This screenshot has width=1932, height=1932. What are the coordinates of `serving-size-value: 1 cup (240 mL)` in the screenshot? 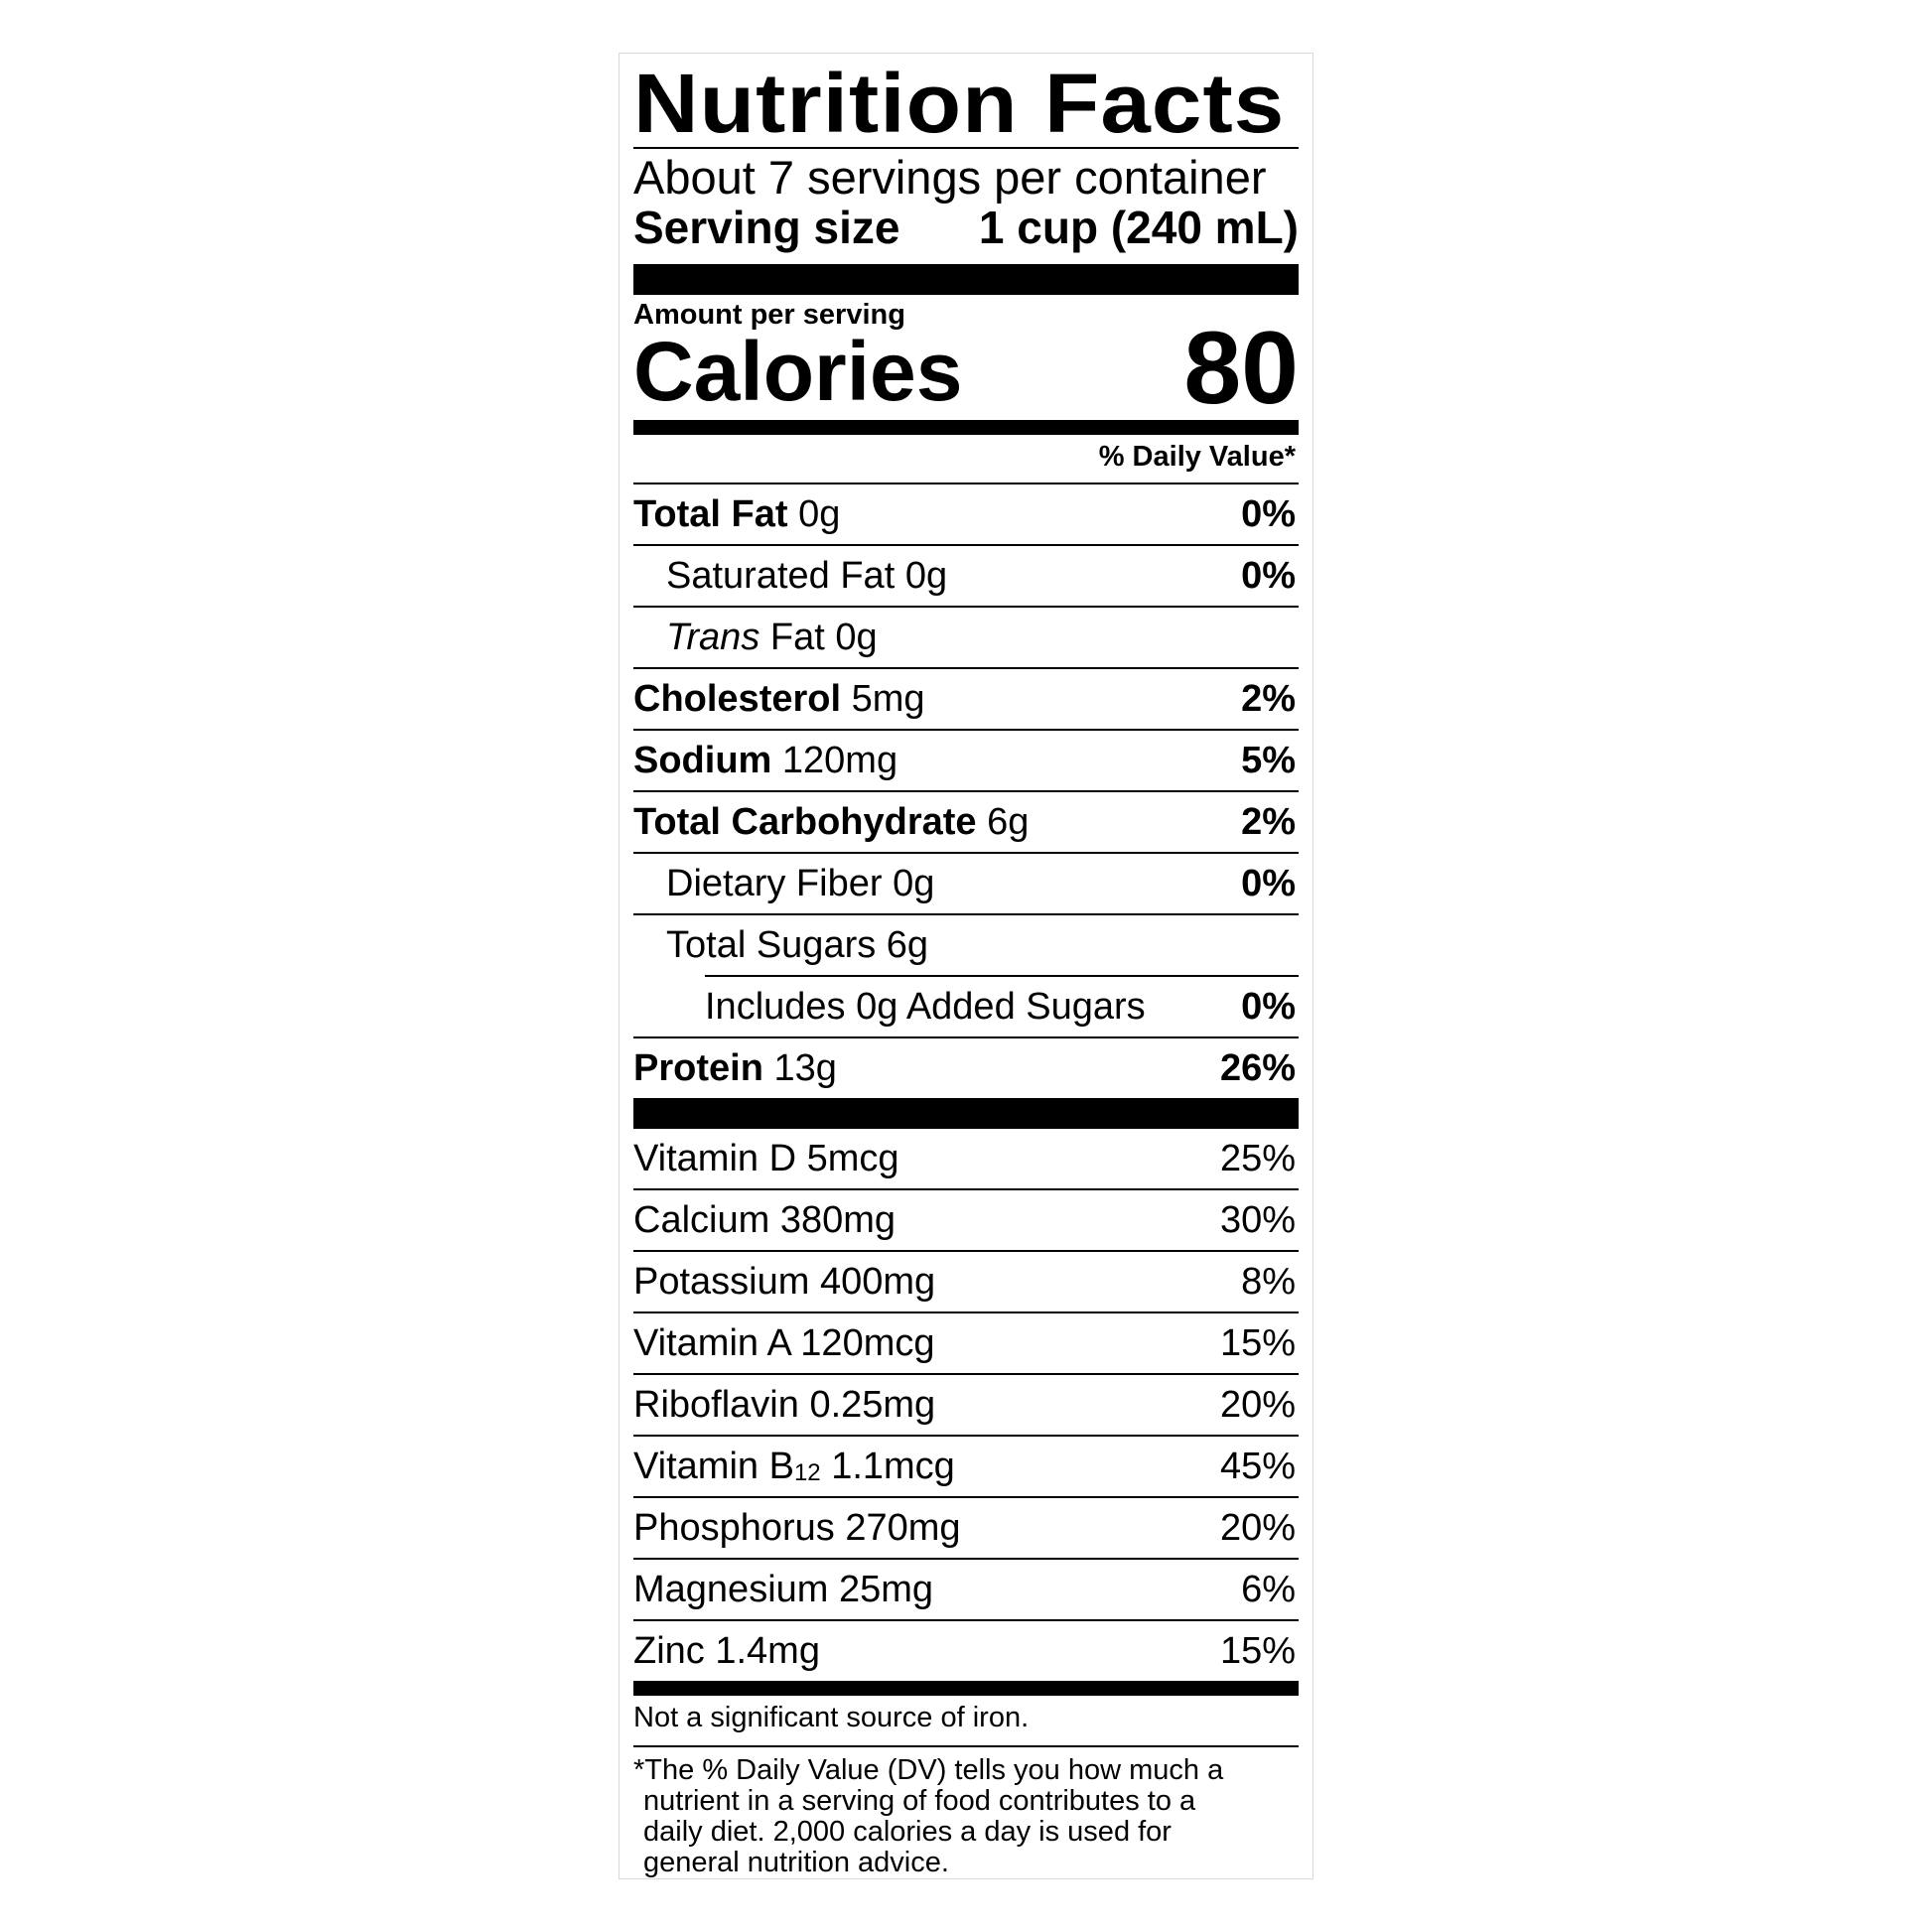 It's located at (1138, 228).